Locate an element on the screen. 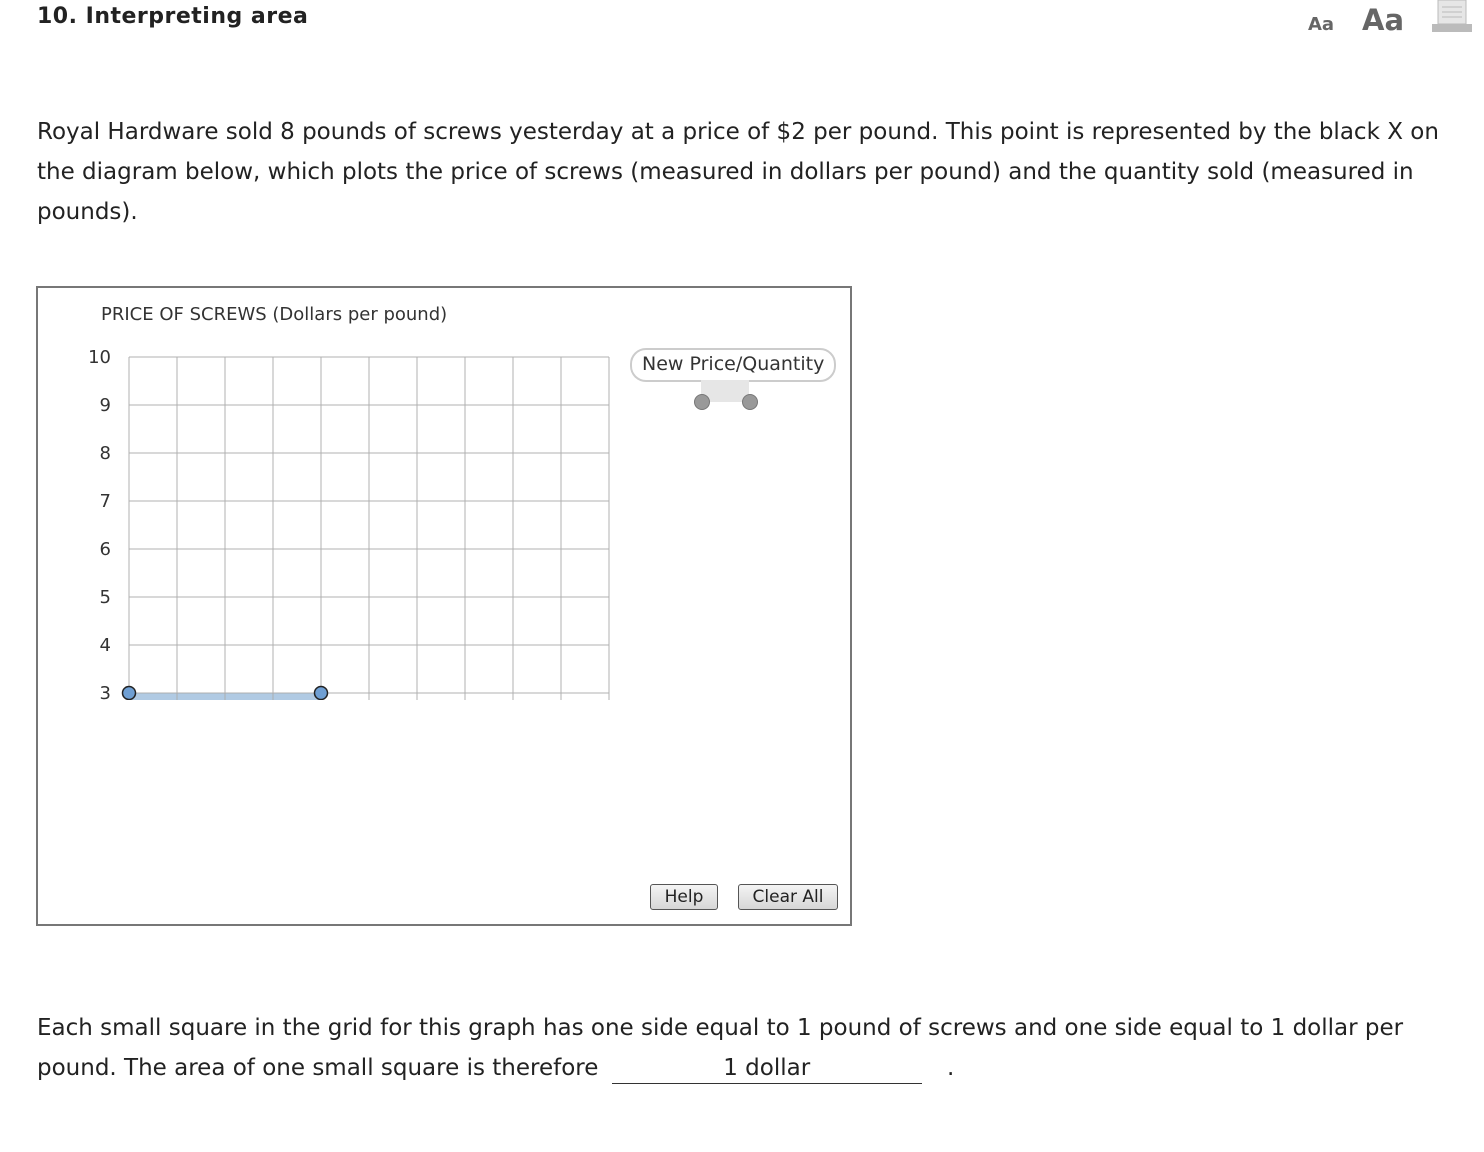 The height and width of the screenshot is (1152, 1484). y-tick-label: 5 is located at coordinates (105, 597).